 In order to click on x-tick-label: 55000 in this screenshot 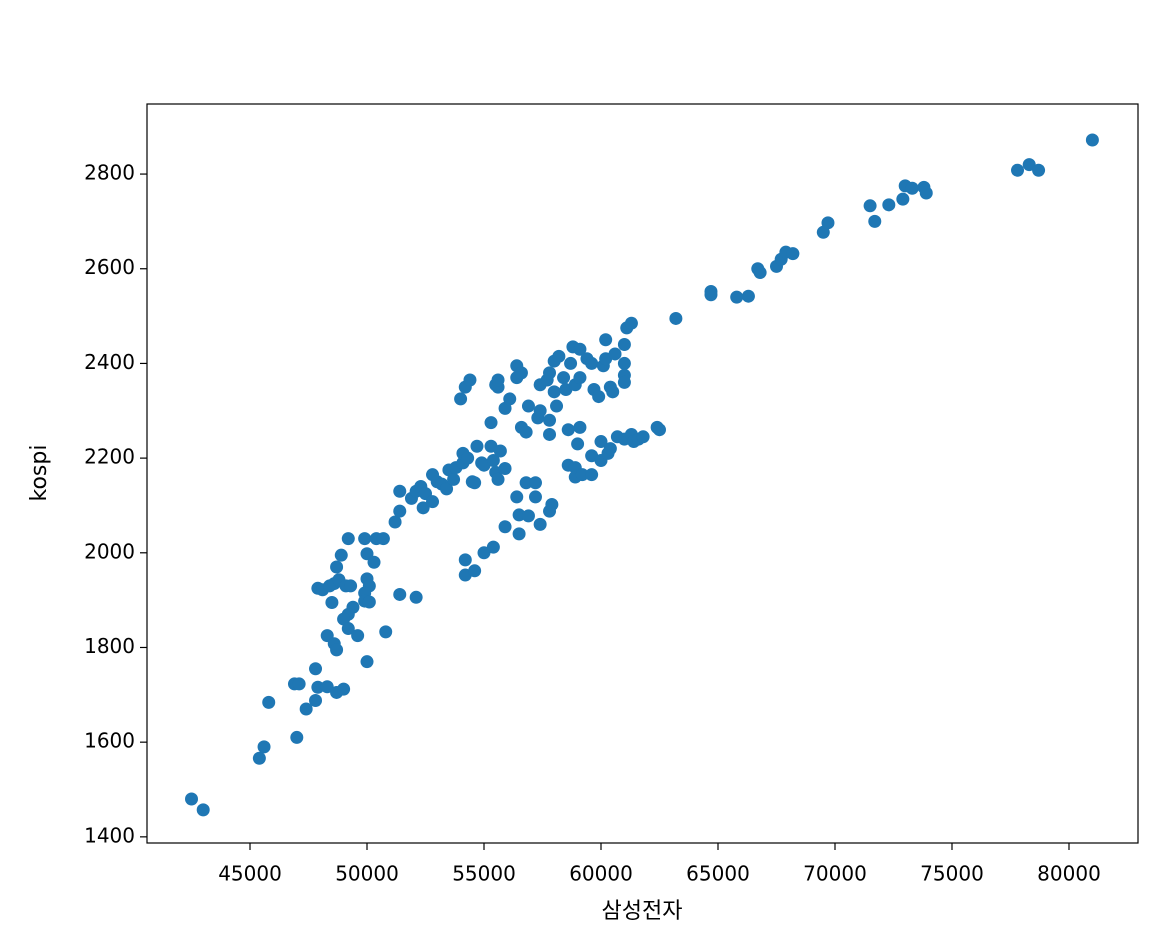, I will do `click(484, 874)`.